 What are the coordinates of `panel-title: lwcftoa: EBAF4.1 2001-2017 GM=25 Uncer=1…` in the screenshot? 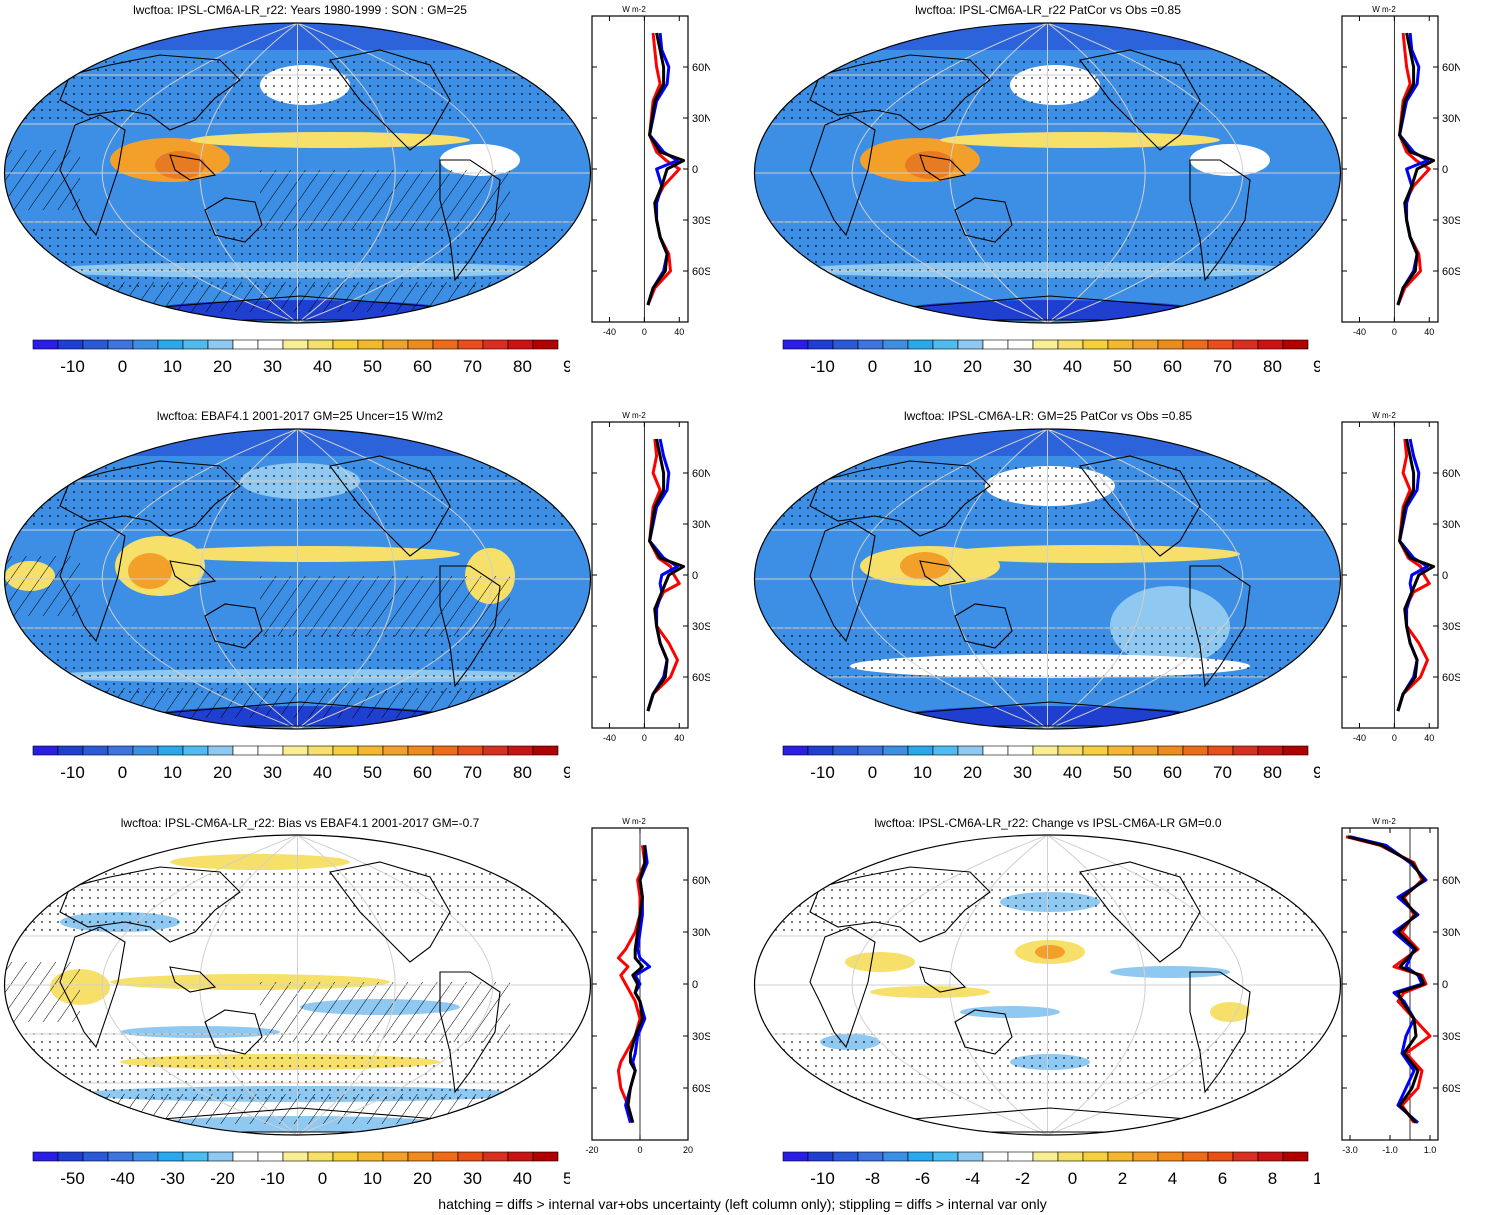 It's located at (300, 416).